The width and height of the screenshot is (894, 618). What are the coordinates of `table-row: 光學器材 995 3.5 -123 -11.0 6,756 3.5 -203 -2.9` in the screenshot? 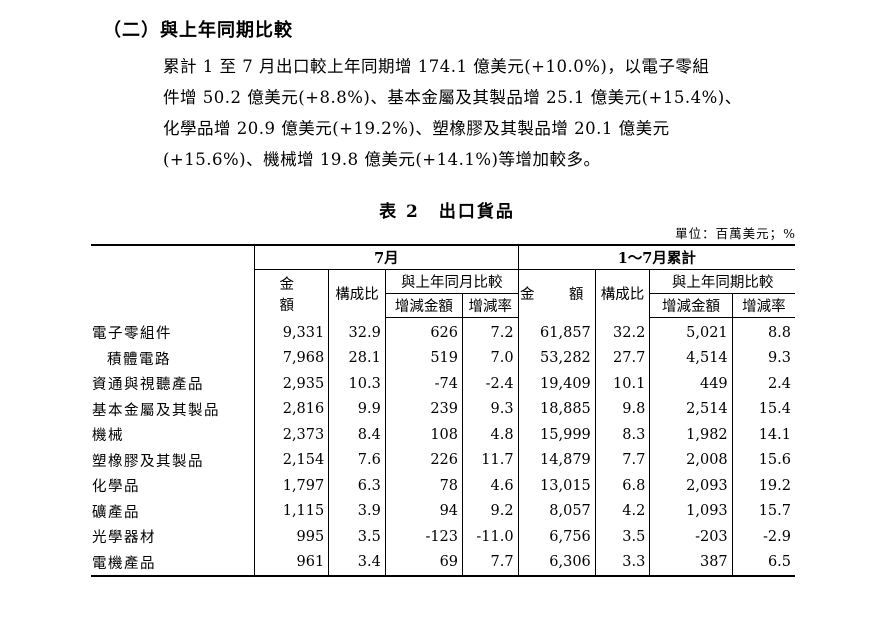 It's located at (443, 537).